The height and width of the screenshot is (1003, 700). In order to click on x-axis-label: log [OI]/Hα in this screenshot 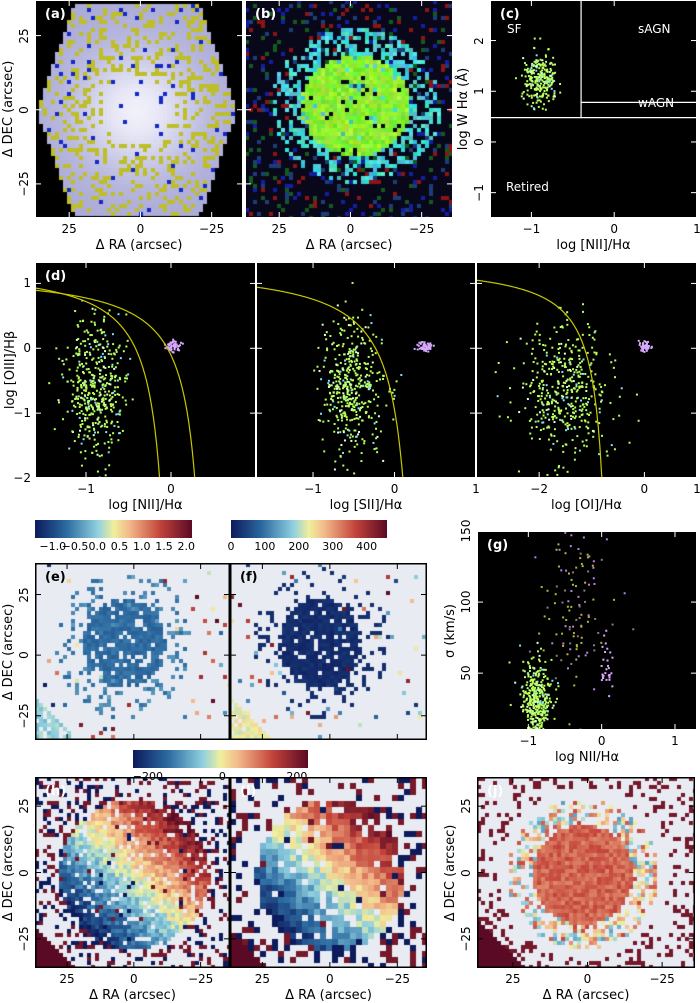, I will do `click(586, 506)`.